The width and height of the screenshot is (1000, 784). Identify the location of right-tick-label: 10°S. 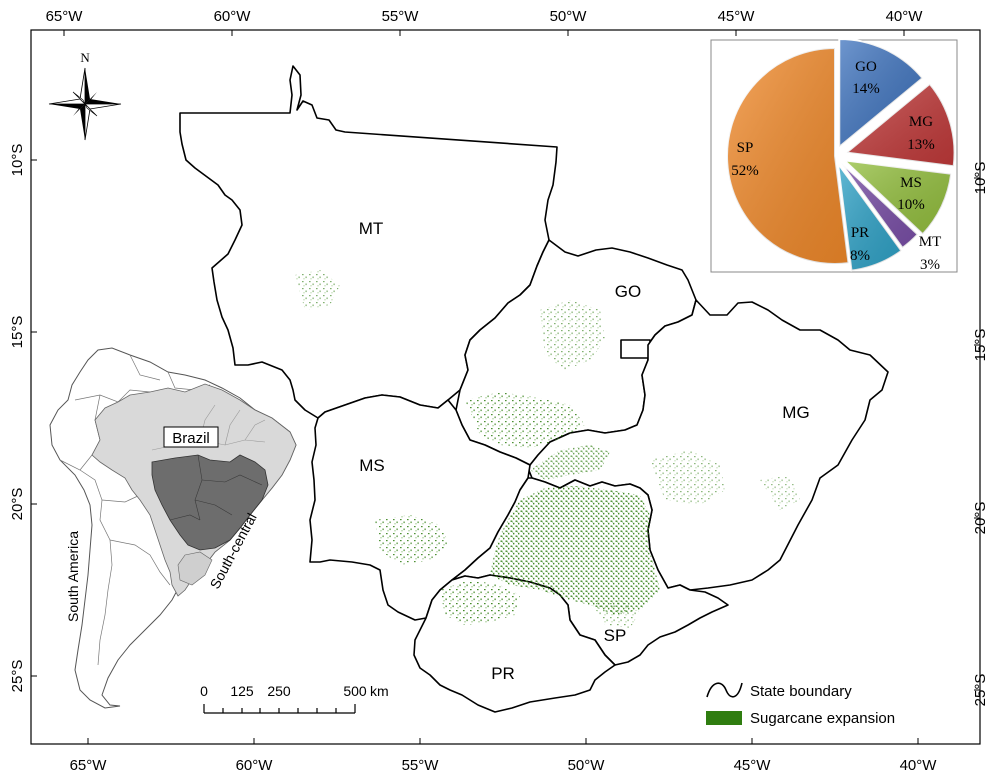
(980, 178).